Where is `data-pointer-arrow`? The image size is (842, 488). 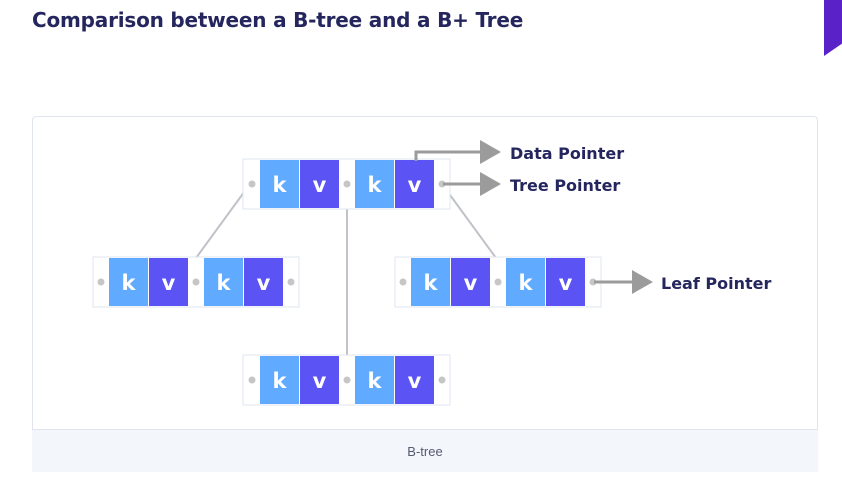
data-pointer-arrow is located at coordinates (457, 152).